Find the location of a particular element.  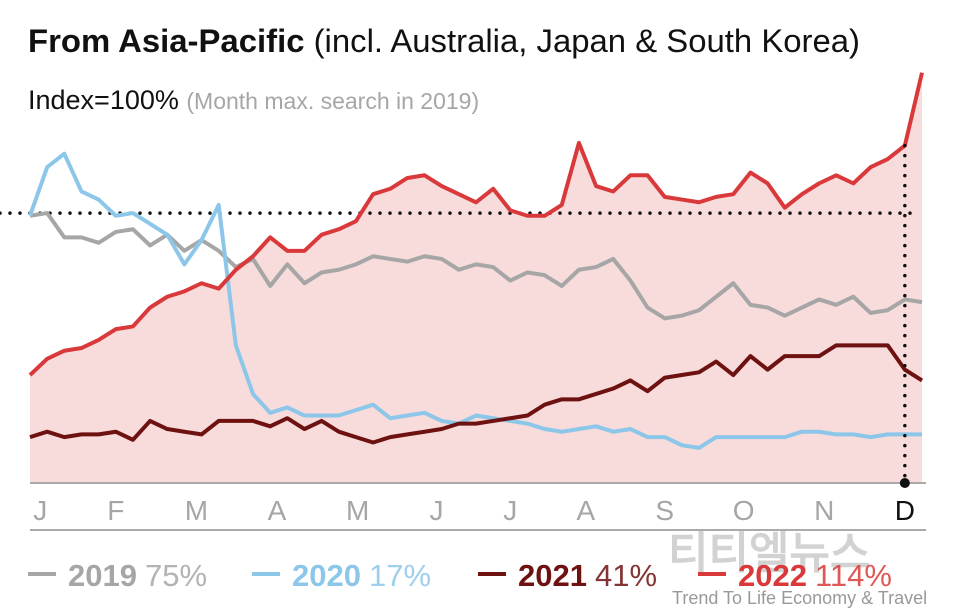

subtitle-rest: (Month max. search in 2019) is located at coordinates (332, 101).